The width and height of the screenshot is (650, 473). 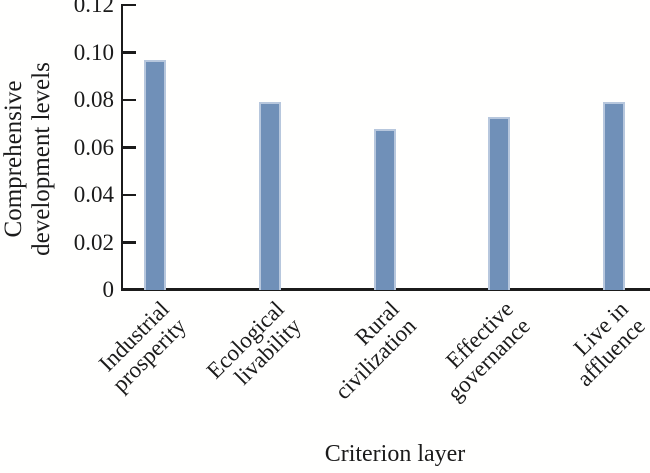 What do you see at coordinates (395, 454) in the screenshot?
I see `x-axis-title: Criterion layer` at bounding box center [395, 454].